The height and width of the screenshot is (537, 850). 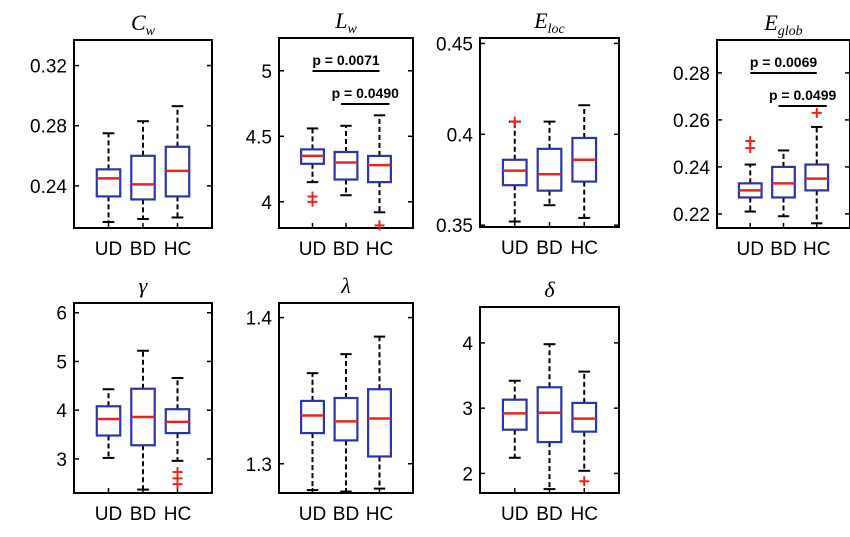 What do you see at coordinates (138, 22) in the screenshot?
I see `panel-title-main: C` at bounding box center [138, 22].